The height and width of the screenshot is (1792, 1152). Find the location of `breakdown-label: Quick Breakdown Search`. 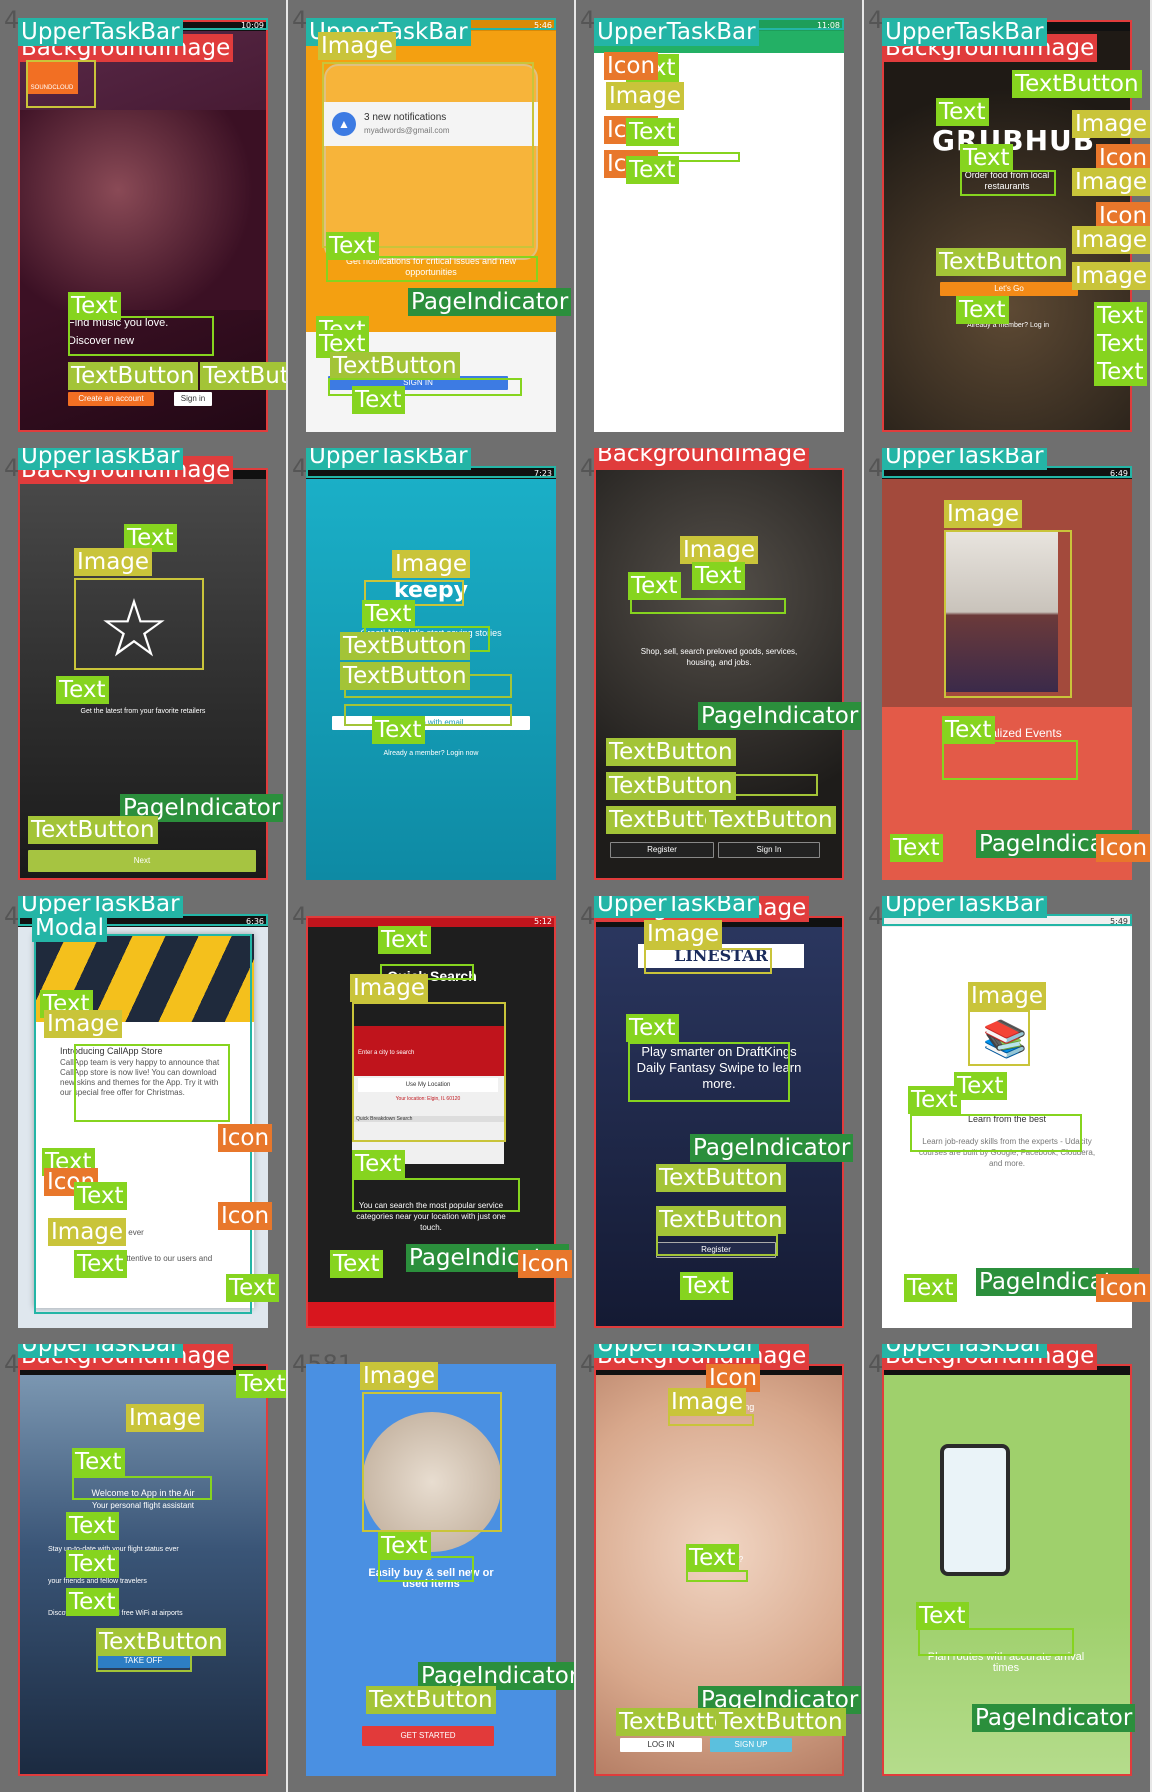

breakdown-label: Quick Breakdown Search is located at coordinates (428, 1119).